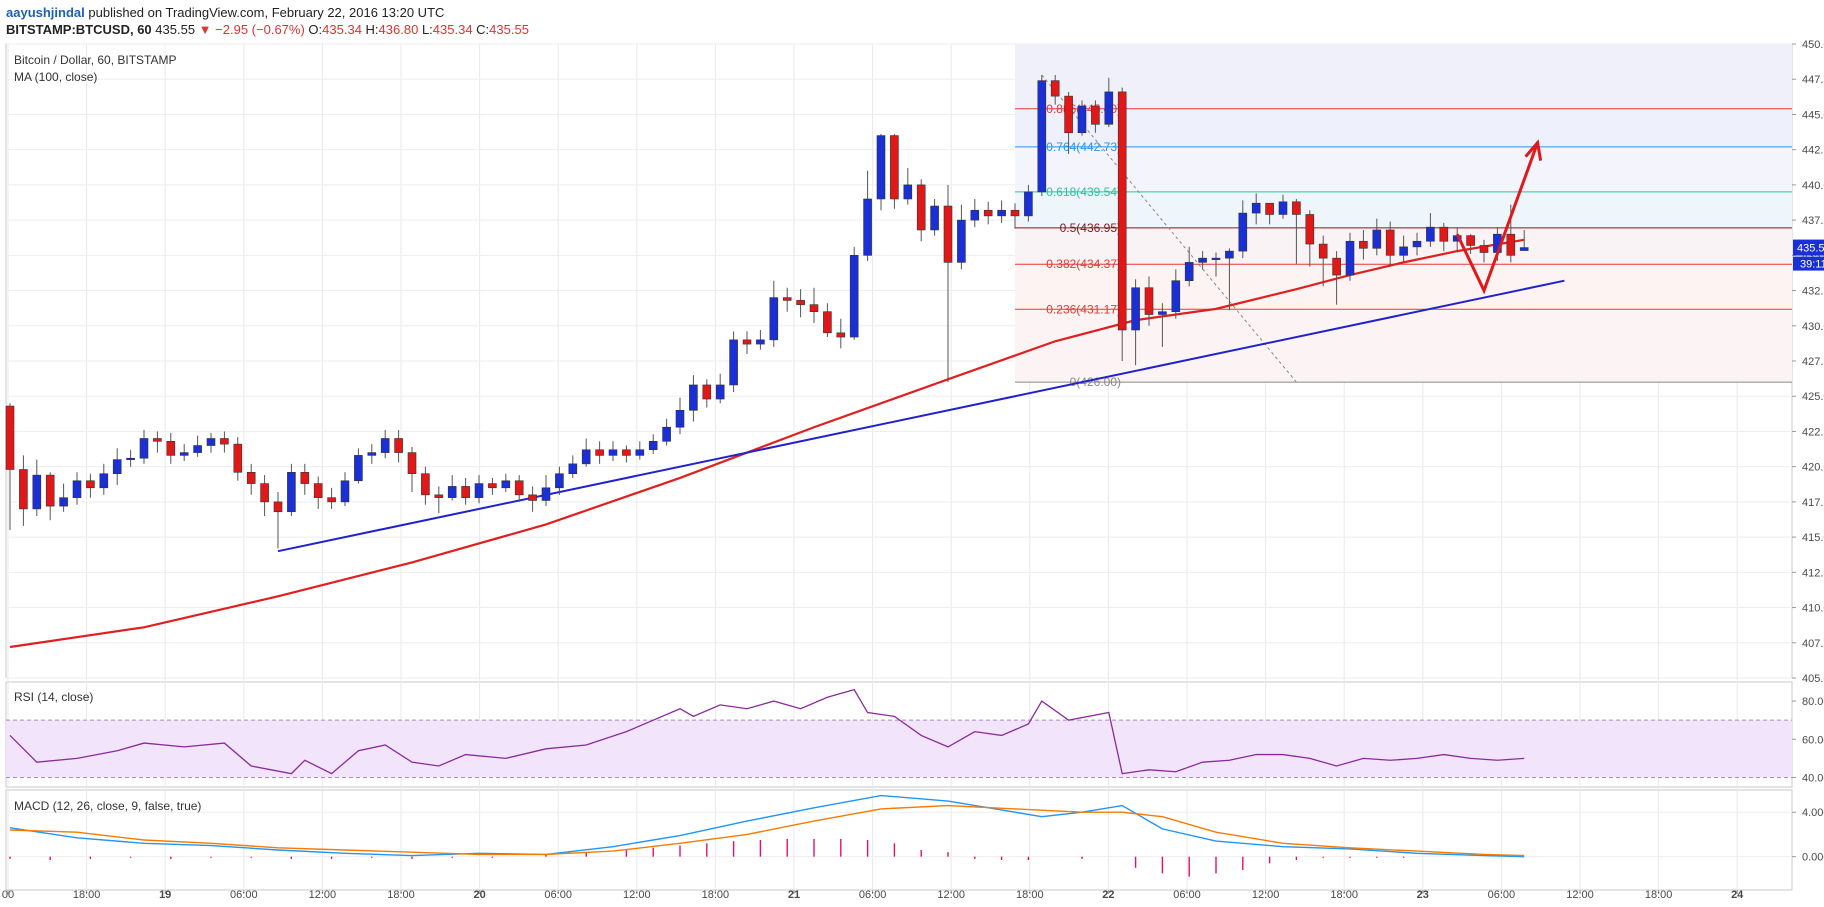  Describe the element at coordinates (1813, 573) in the screenshot. I see `y-tick-label: 412.5` at that location.